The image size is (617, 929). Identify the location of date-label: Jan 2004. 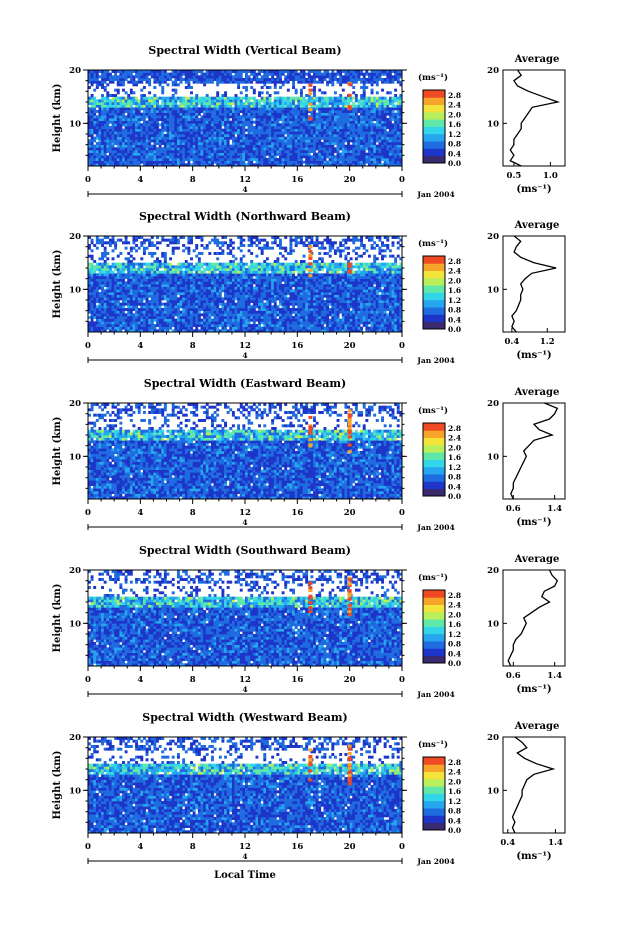
(435, 527).